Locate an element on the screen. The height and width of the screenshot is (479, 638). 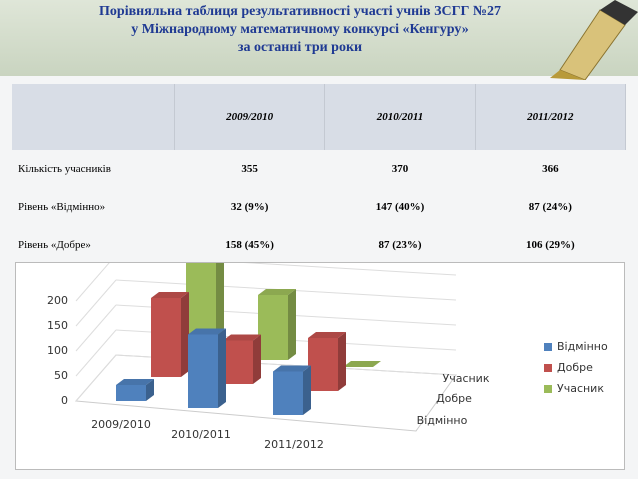
x-tick-label: 2010/2011 is located at coordinates (201, 434).